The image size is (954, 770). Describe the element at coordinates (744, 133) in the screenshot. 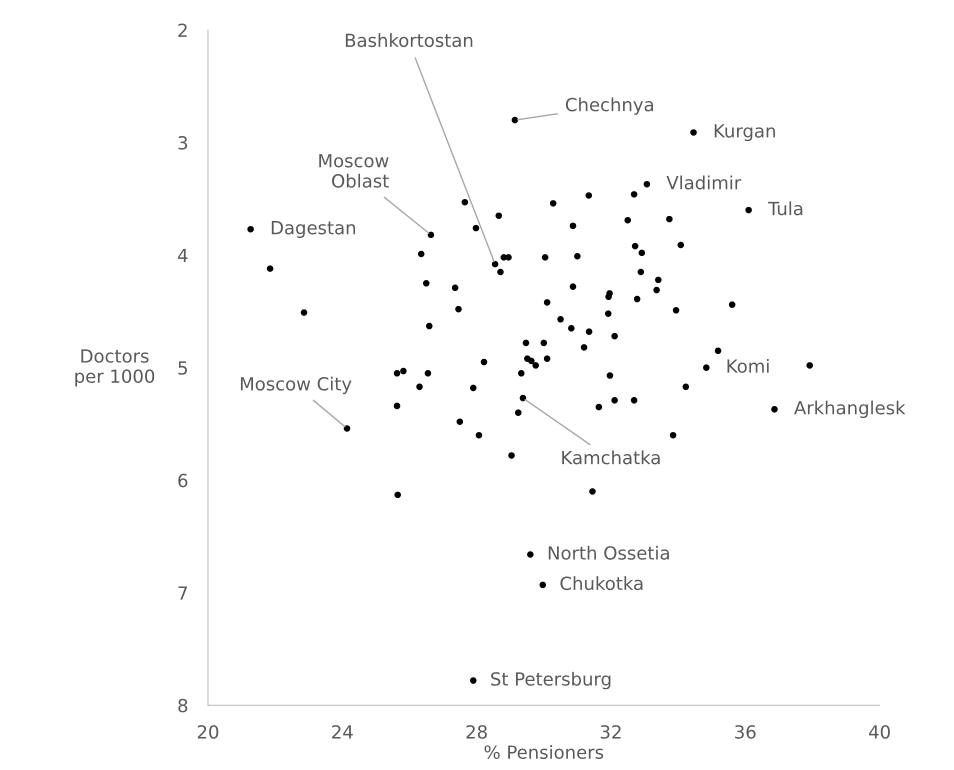

I see `annotation: Kurgan` at that location.